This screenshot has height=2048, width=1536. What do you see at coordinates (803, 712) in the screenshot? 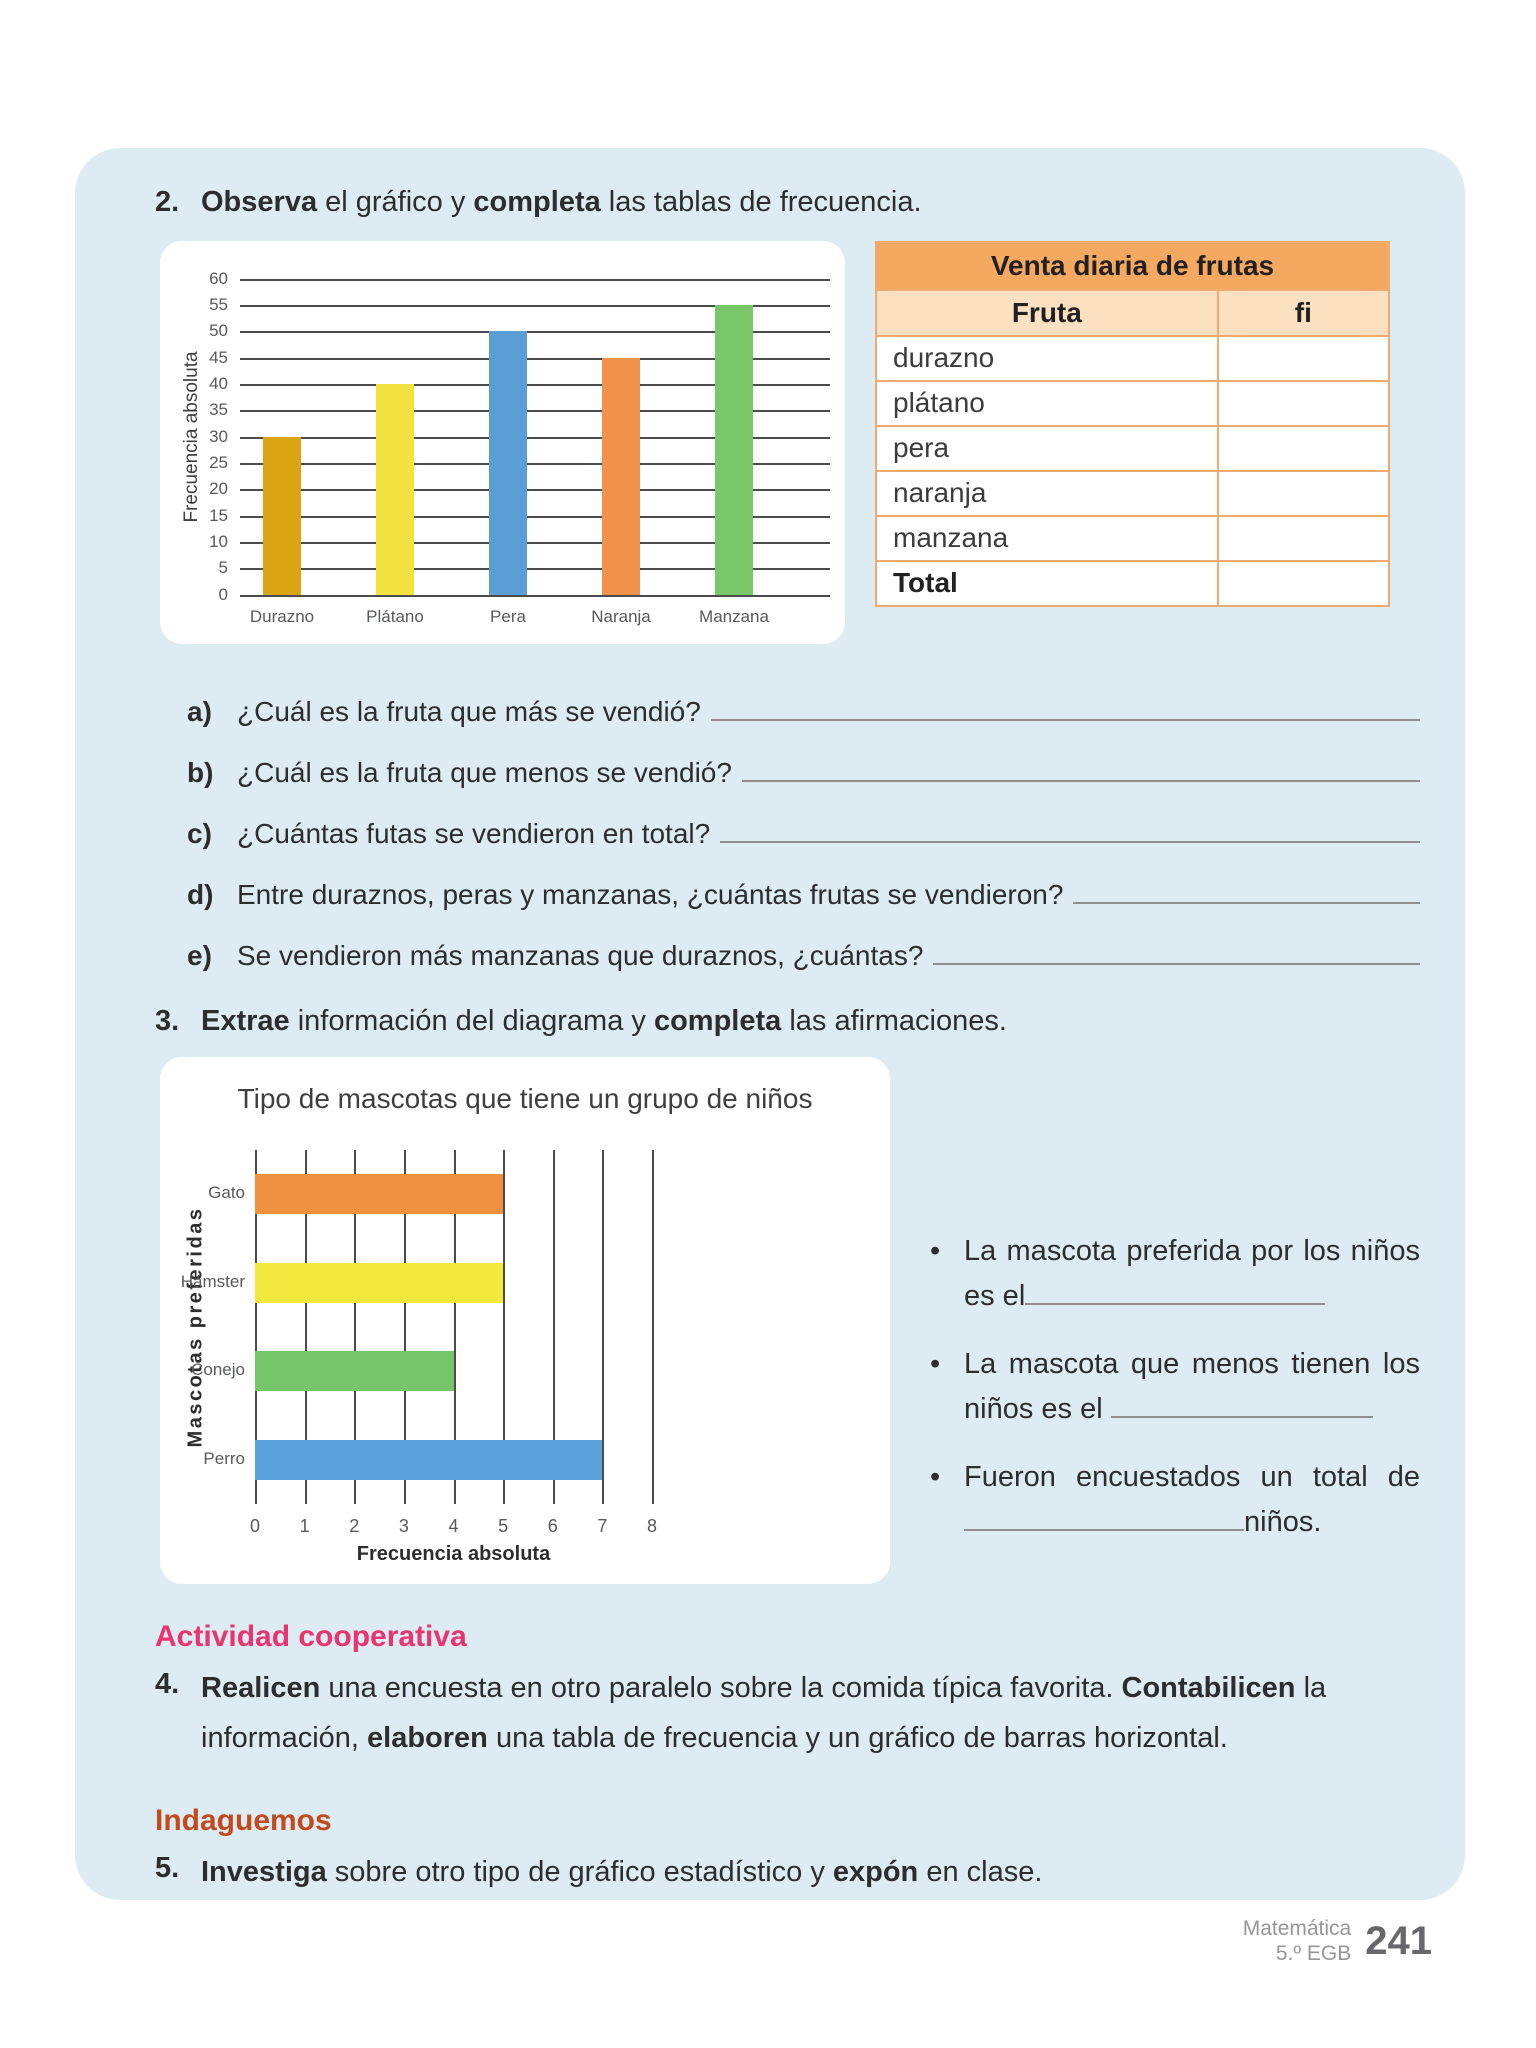
I see `question-a: a) ¿Cuál es la fruta que más se vendió?` at bounding box center [803, 712].